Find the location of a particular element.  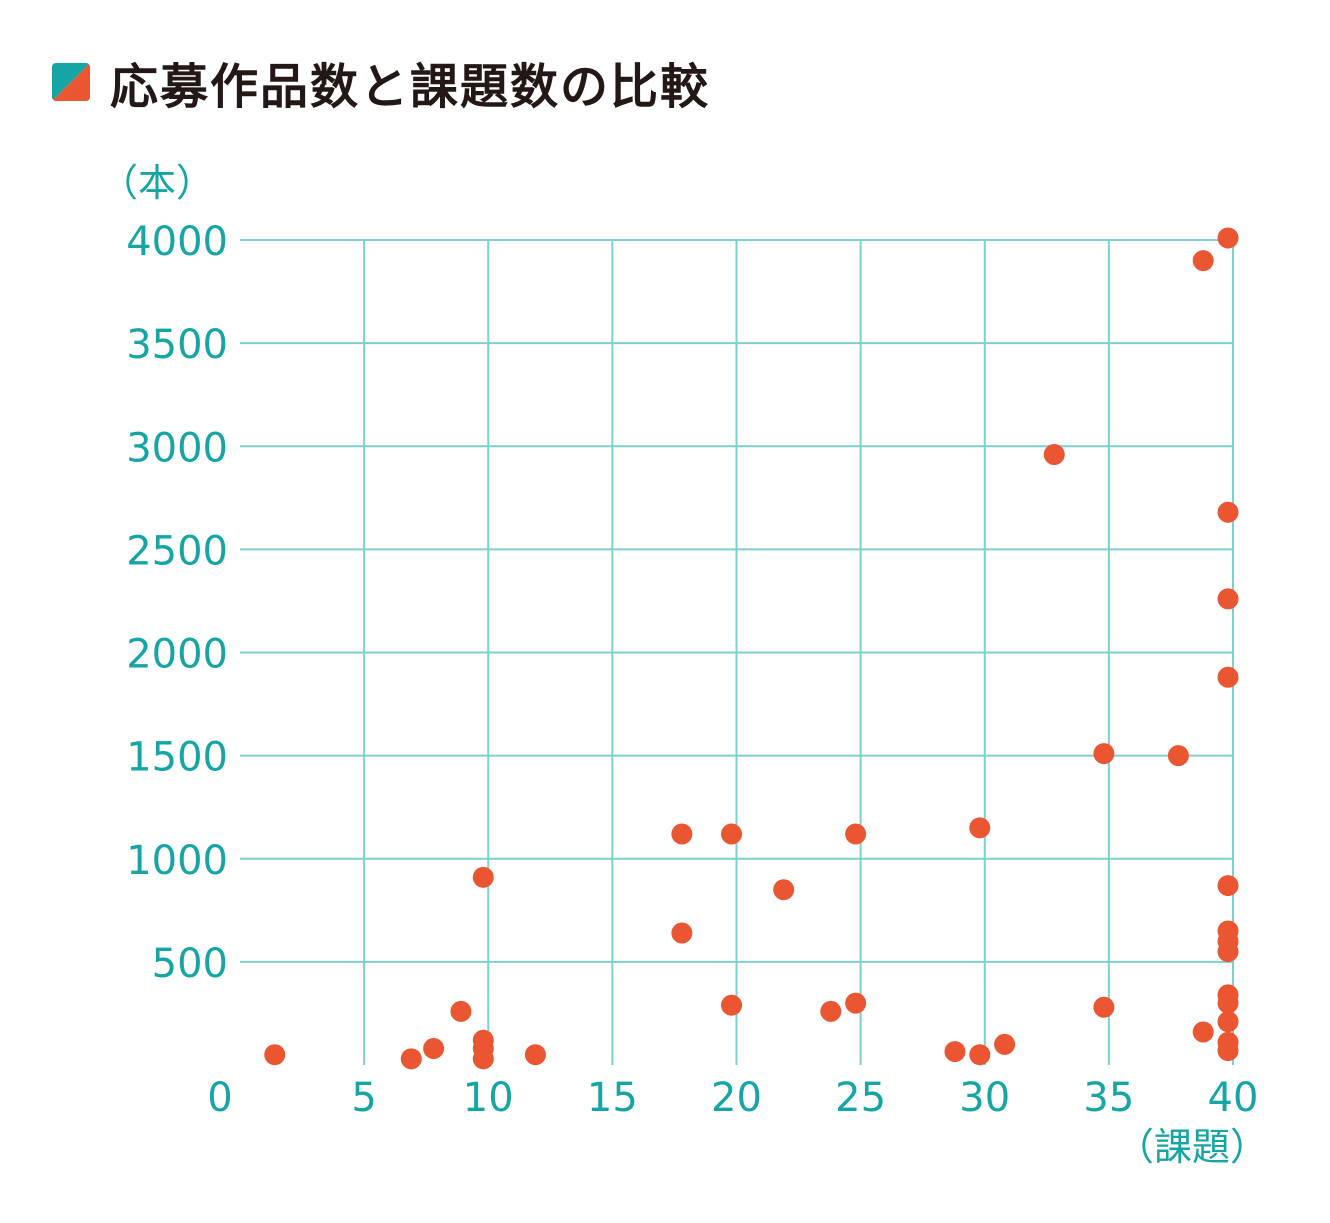

y-axis-label: （本） is located at coordinates (157, 183).